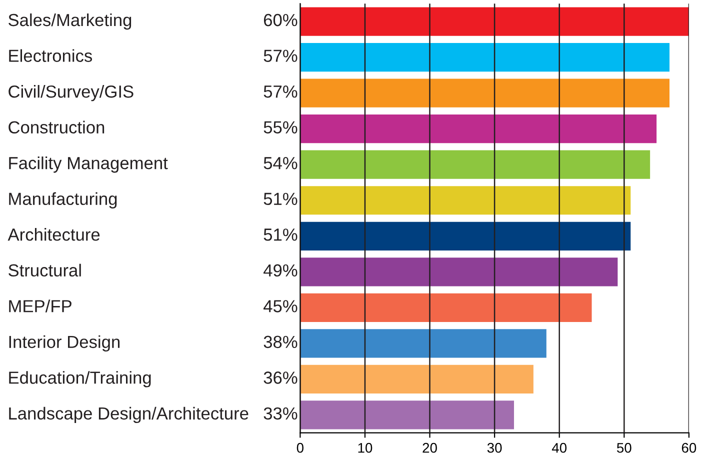 This screenshot has width=703, height=459. Describe the element at coordinates (54, 234) in the screenshot. I see `y-tick-label: Architecture` at that location.